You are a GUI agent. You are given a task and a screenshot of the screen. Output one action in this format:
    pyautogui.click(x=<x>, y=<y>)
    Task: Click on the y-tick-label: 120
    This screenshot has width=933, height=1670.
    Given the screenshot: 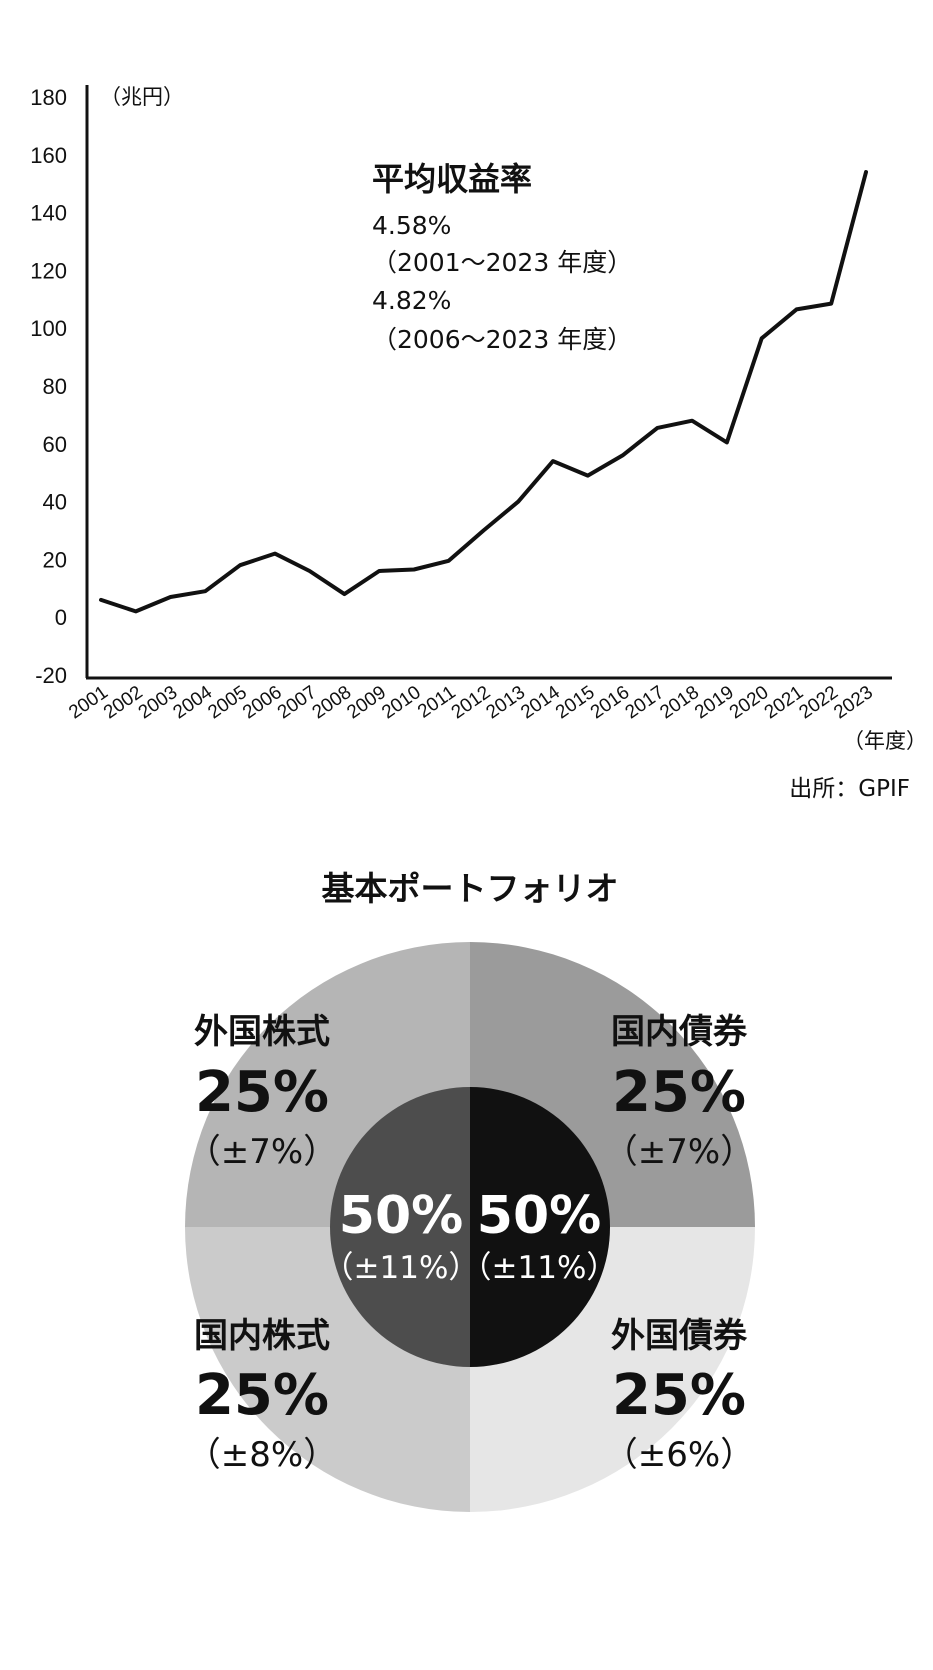 What is the action you would take?
    pyautogui.click(x=48, y=270)
    